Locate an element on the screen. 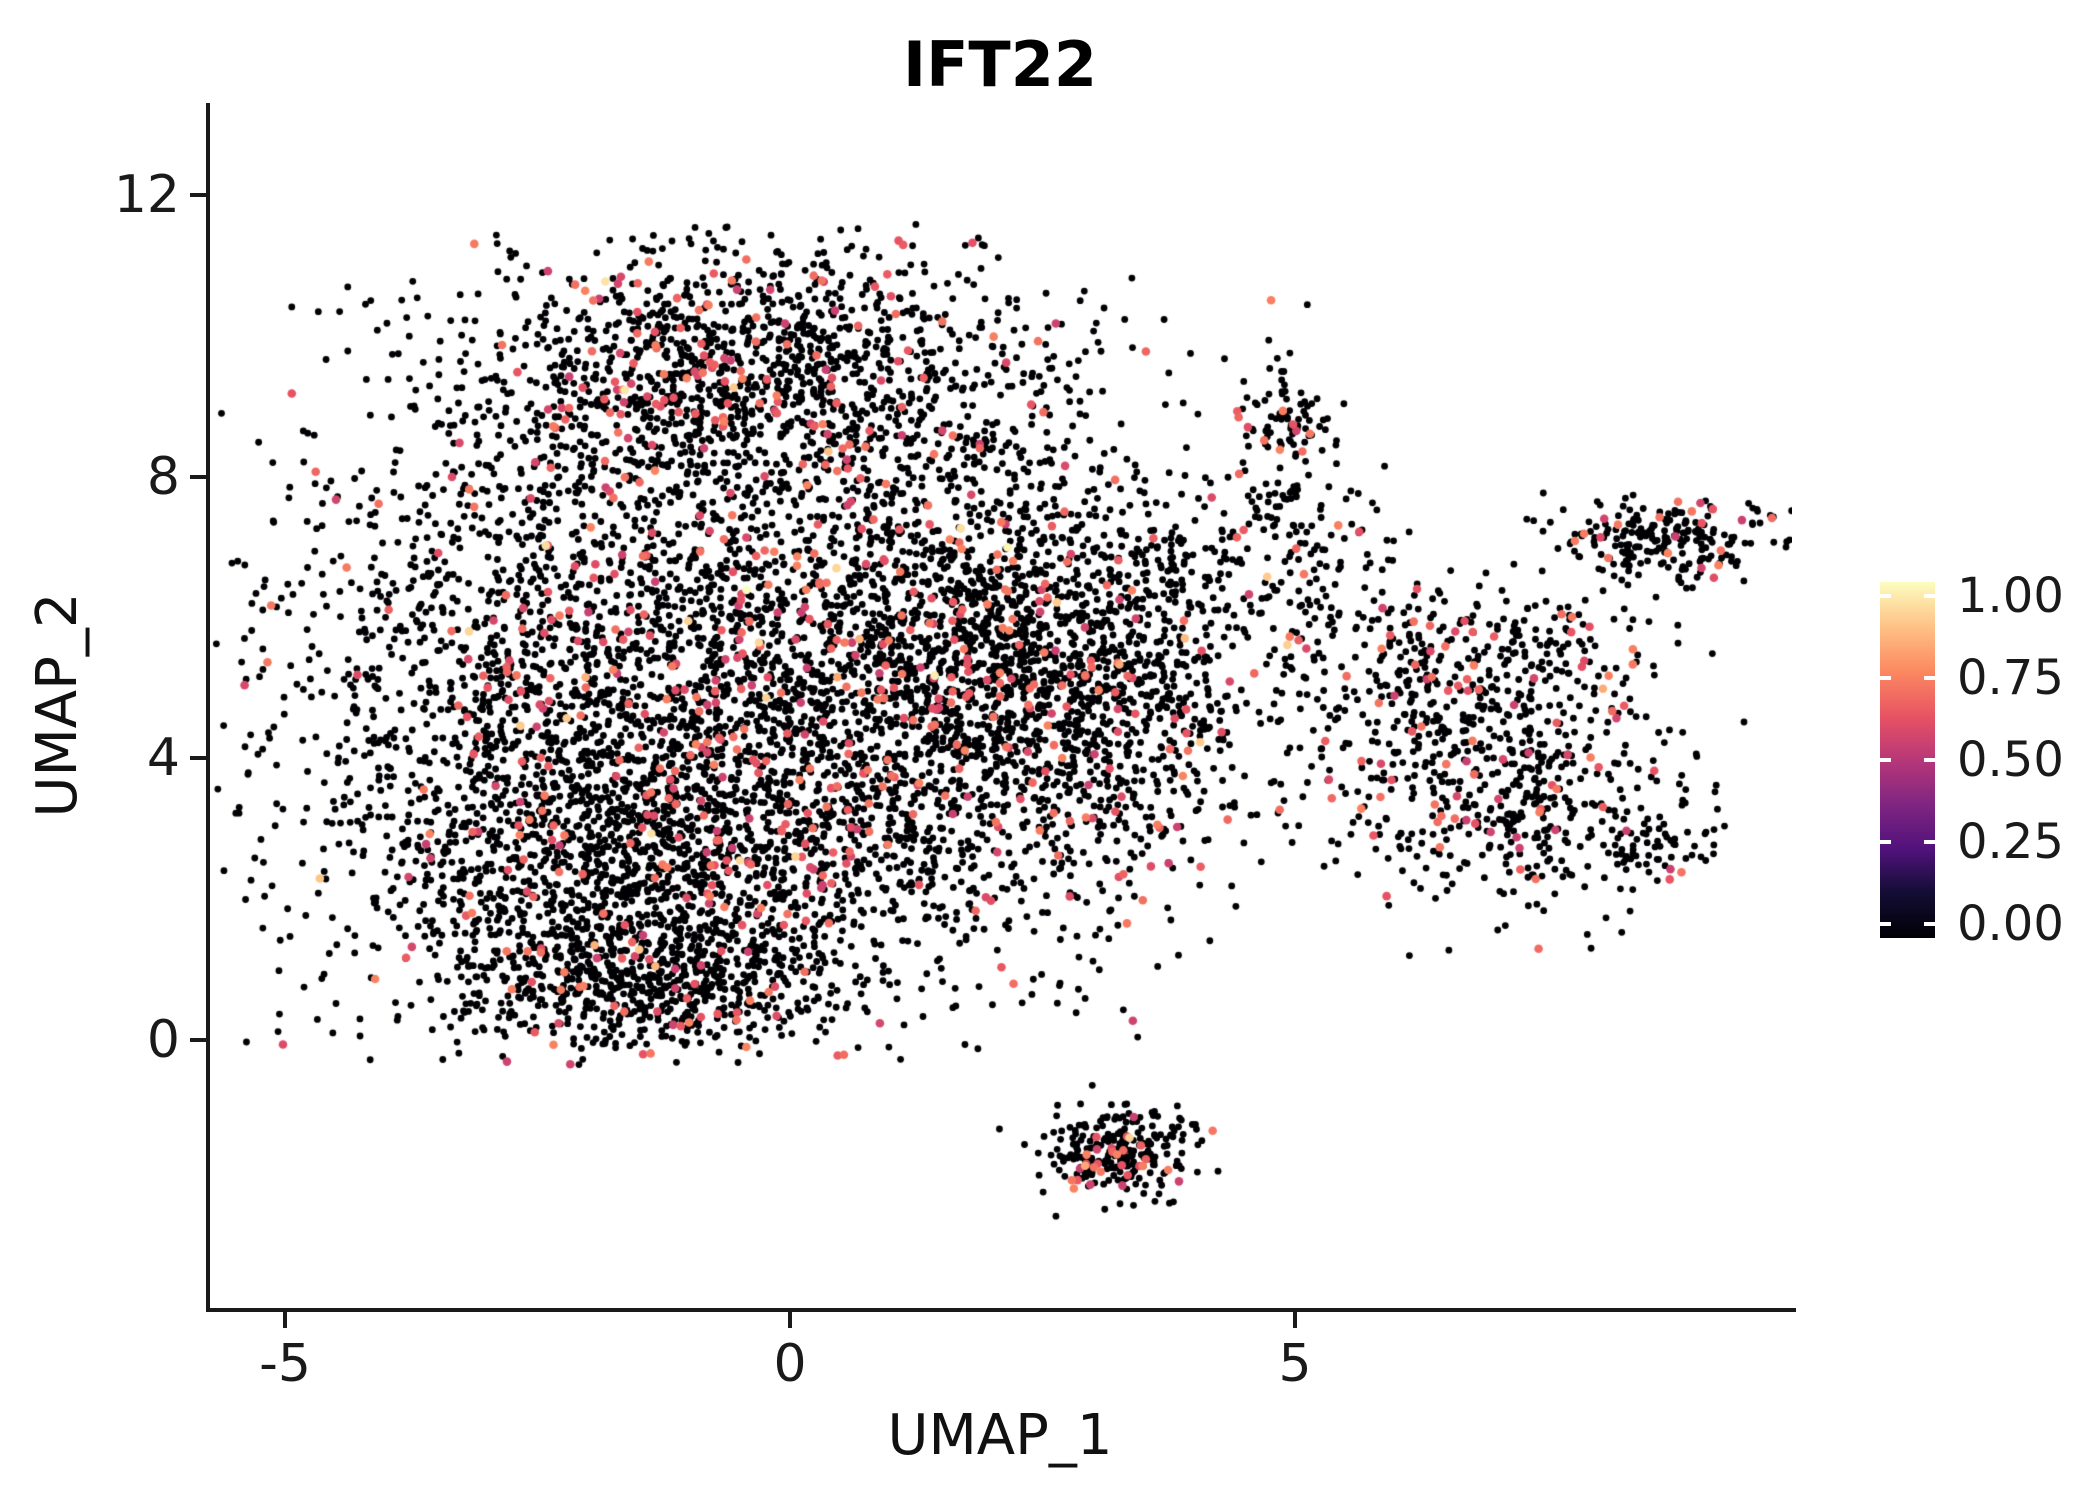  x-tick-label: -5 is located at coordinates (285, 1364).